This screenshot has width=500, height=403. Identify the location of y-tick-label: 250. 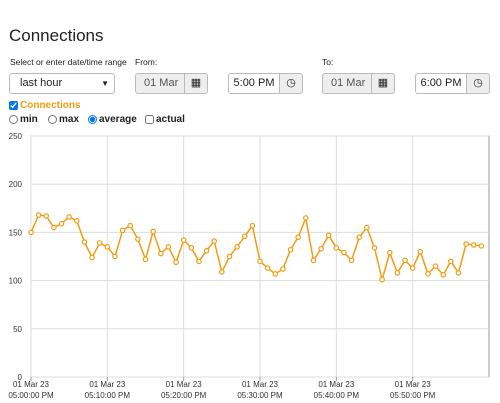
(16, 136).